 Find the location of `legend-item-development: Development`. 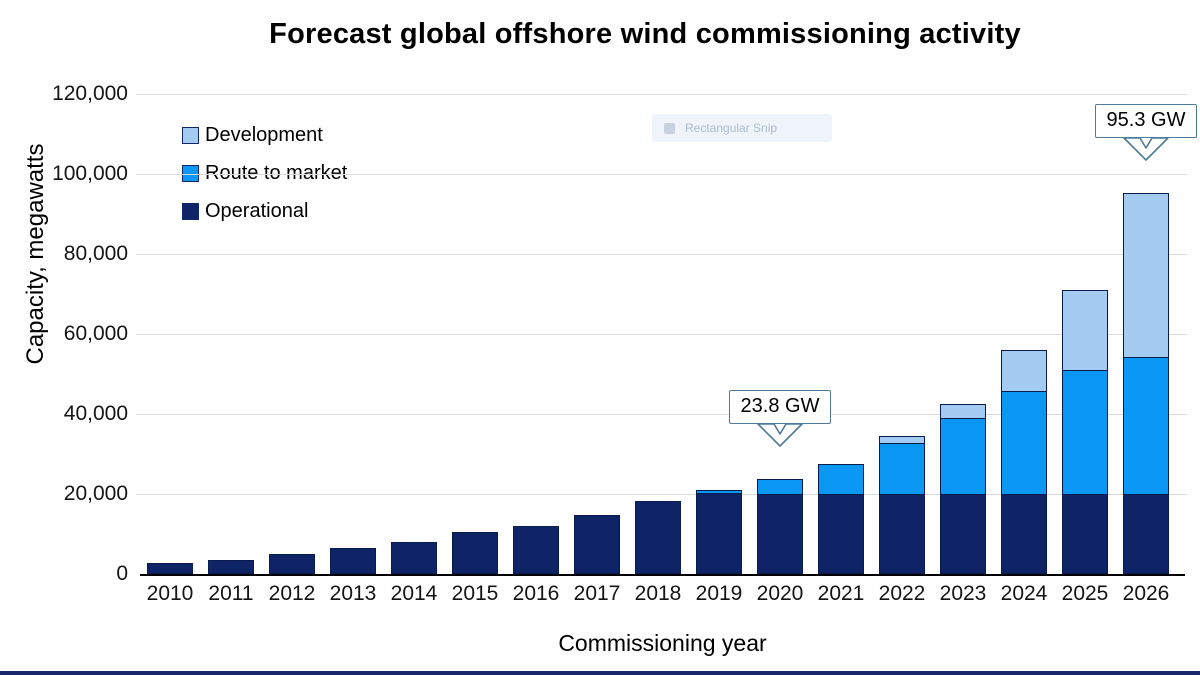

legend-item-development: Development is located at coordinates (264, 135).